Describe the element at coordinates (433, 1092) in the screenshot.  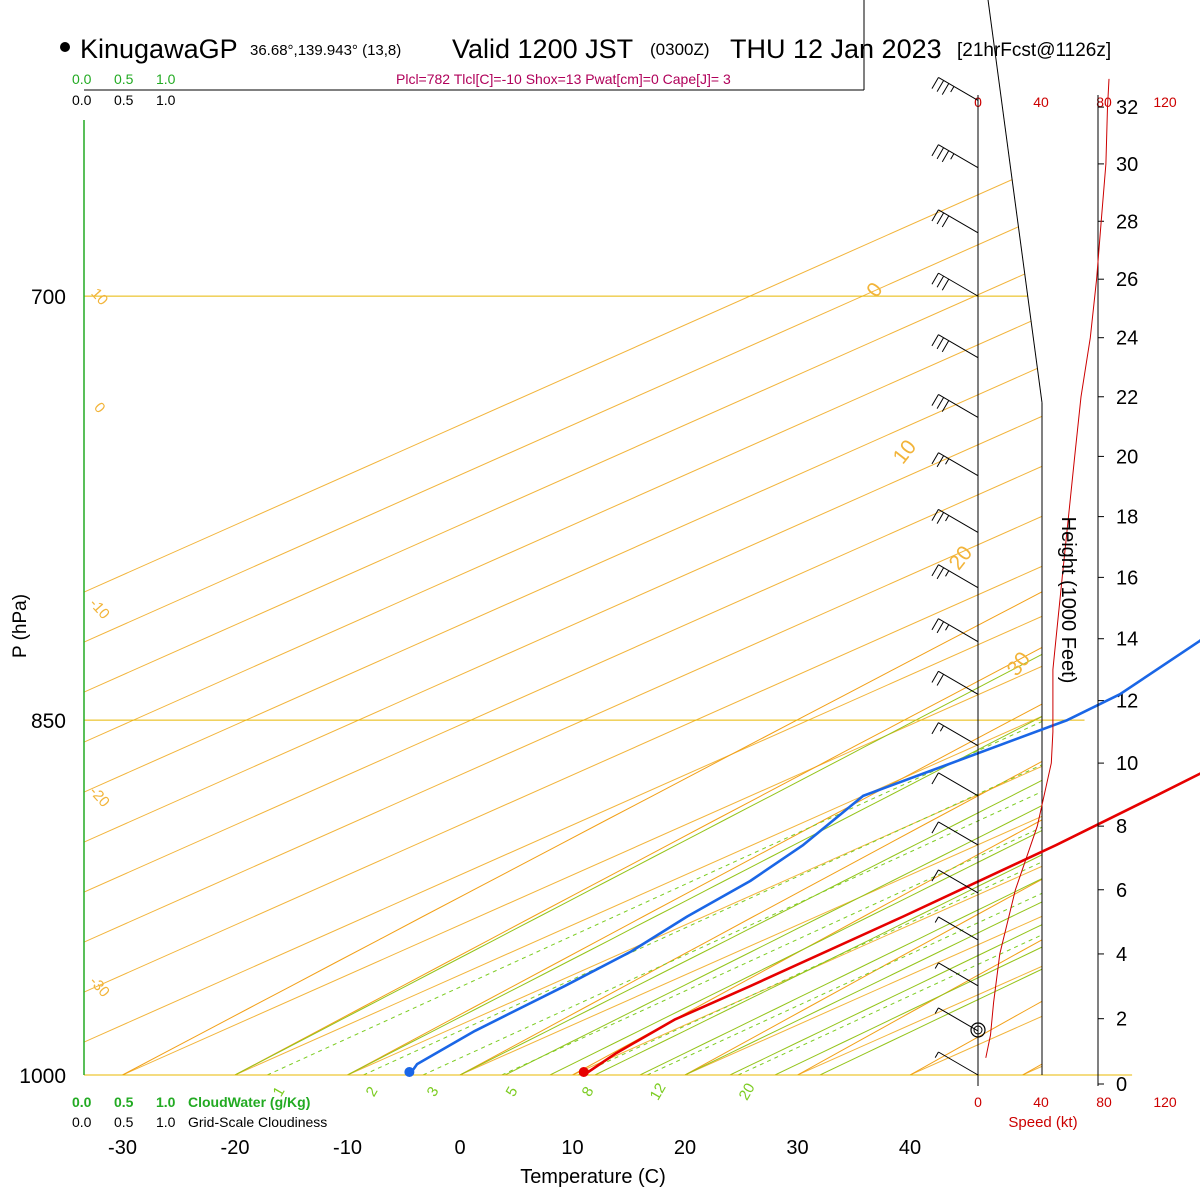
I see `mixing-ratio-label: 3` at that location.